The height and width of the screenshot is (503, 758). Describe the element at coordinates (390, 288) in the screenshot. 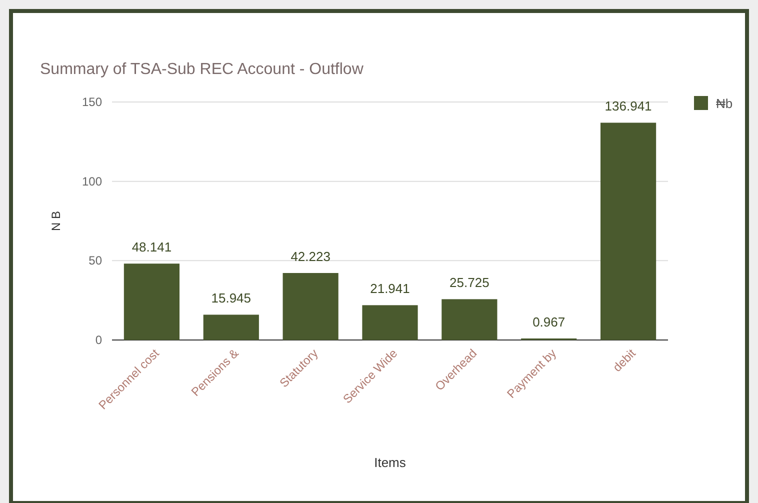

I see `data-label: 21.941` at that location.